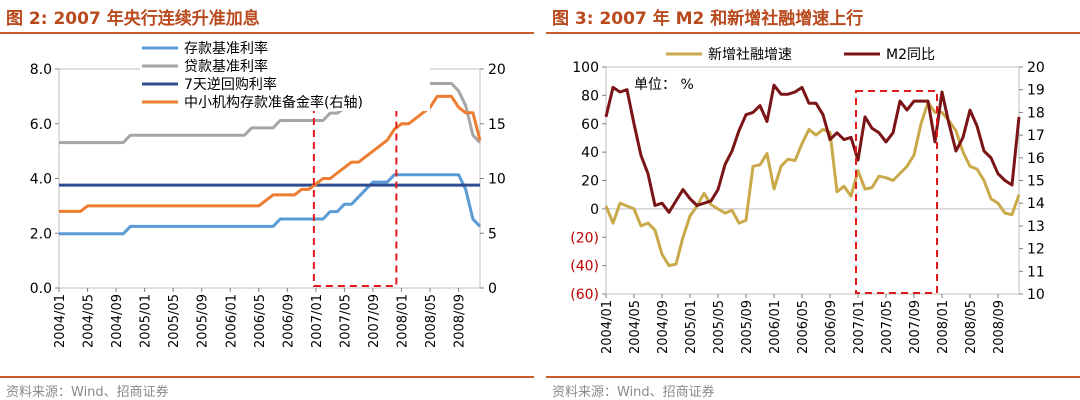  I want to click on right-source-rule, so click(813, 377).